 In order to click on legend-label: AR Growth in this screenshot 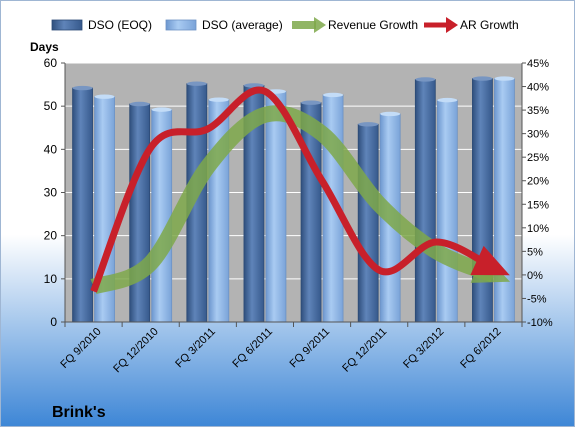, I will do `click(489, 25)`.